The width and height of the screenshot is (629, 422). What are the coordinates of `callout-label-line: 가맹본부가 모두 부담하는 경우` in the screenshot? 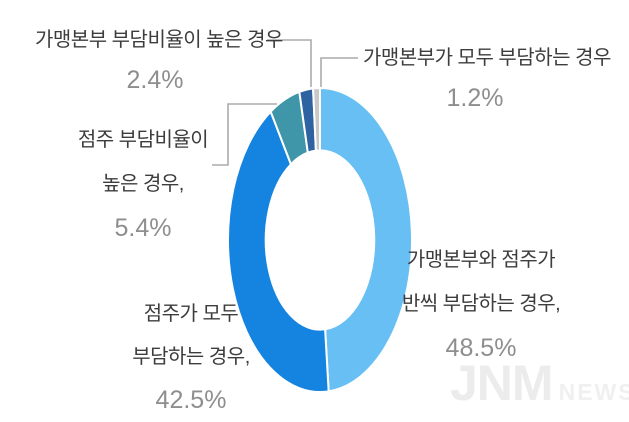 It's located at (487, 58).